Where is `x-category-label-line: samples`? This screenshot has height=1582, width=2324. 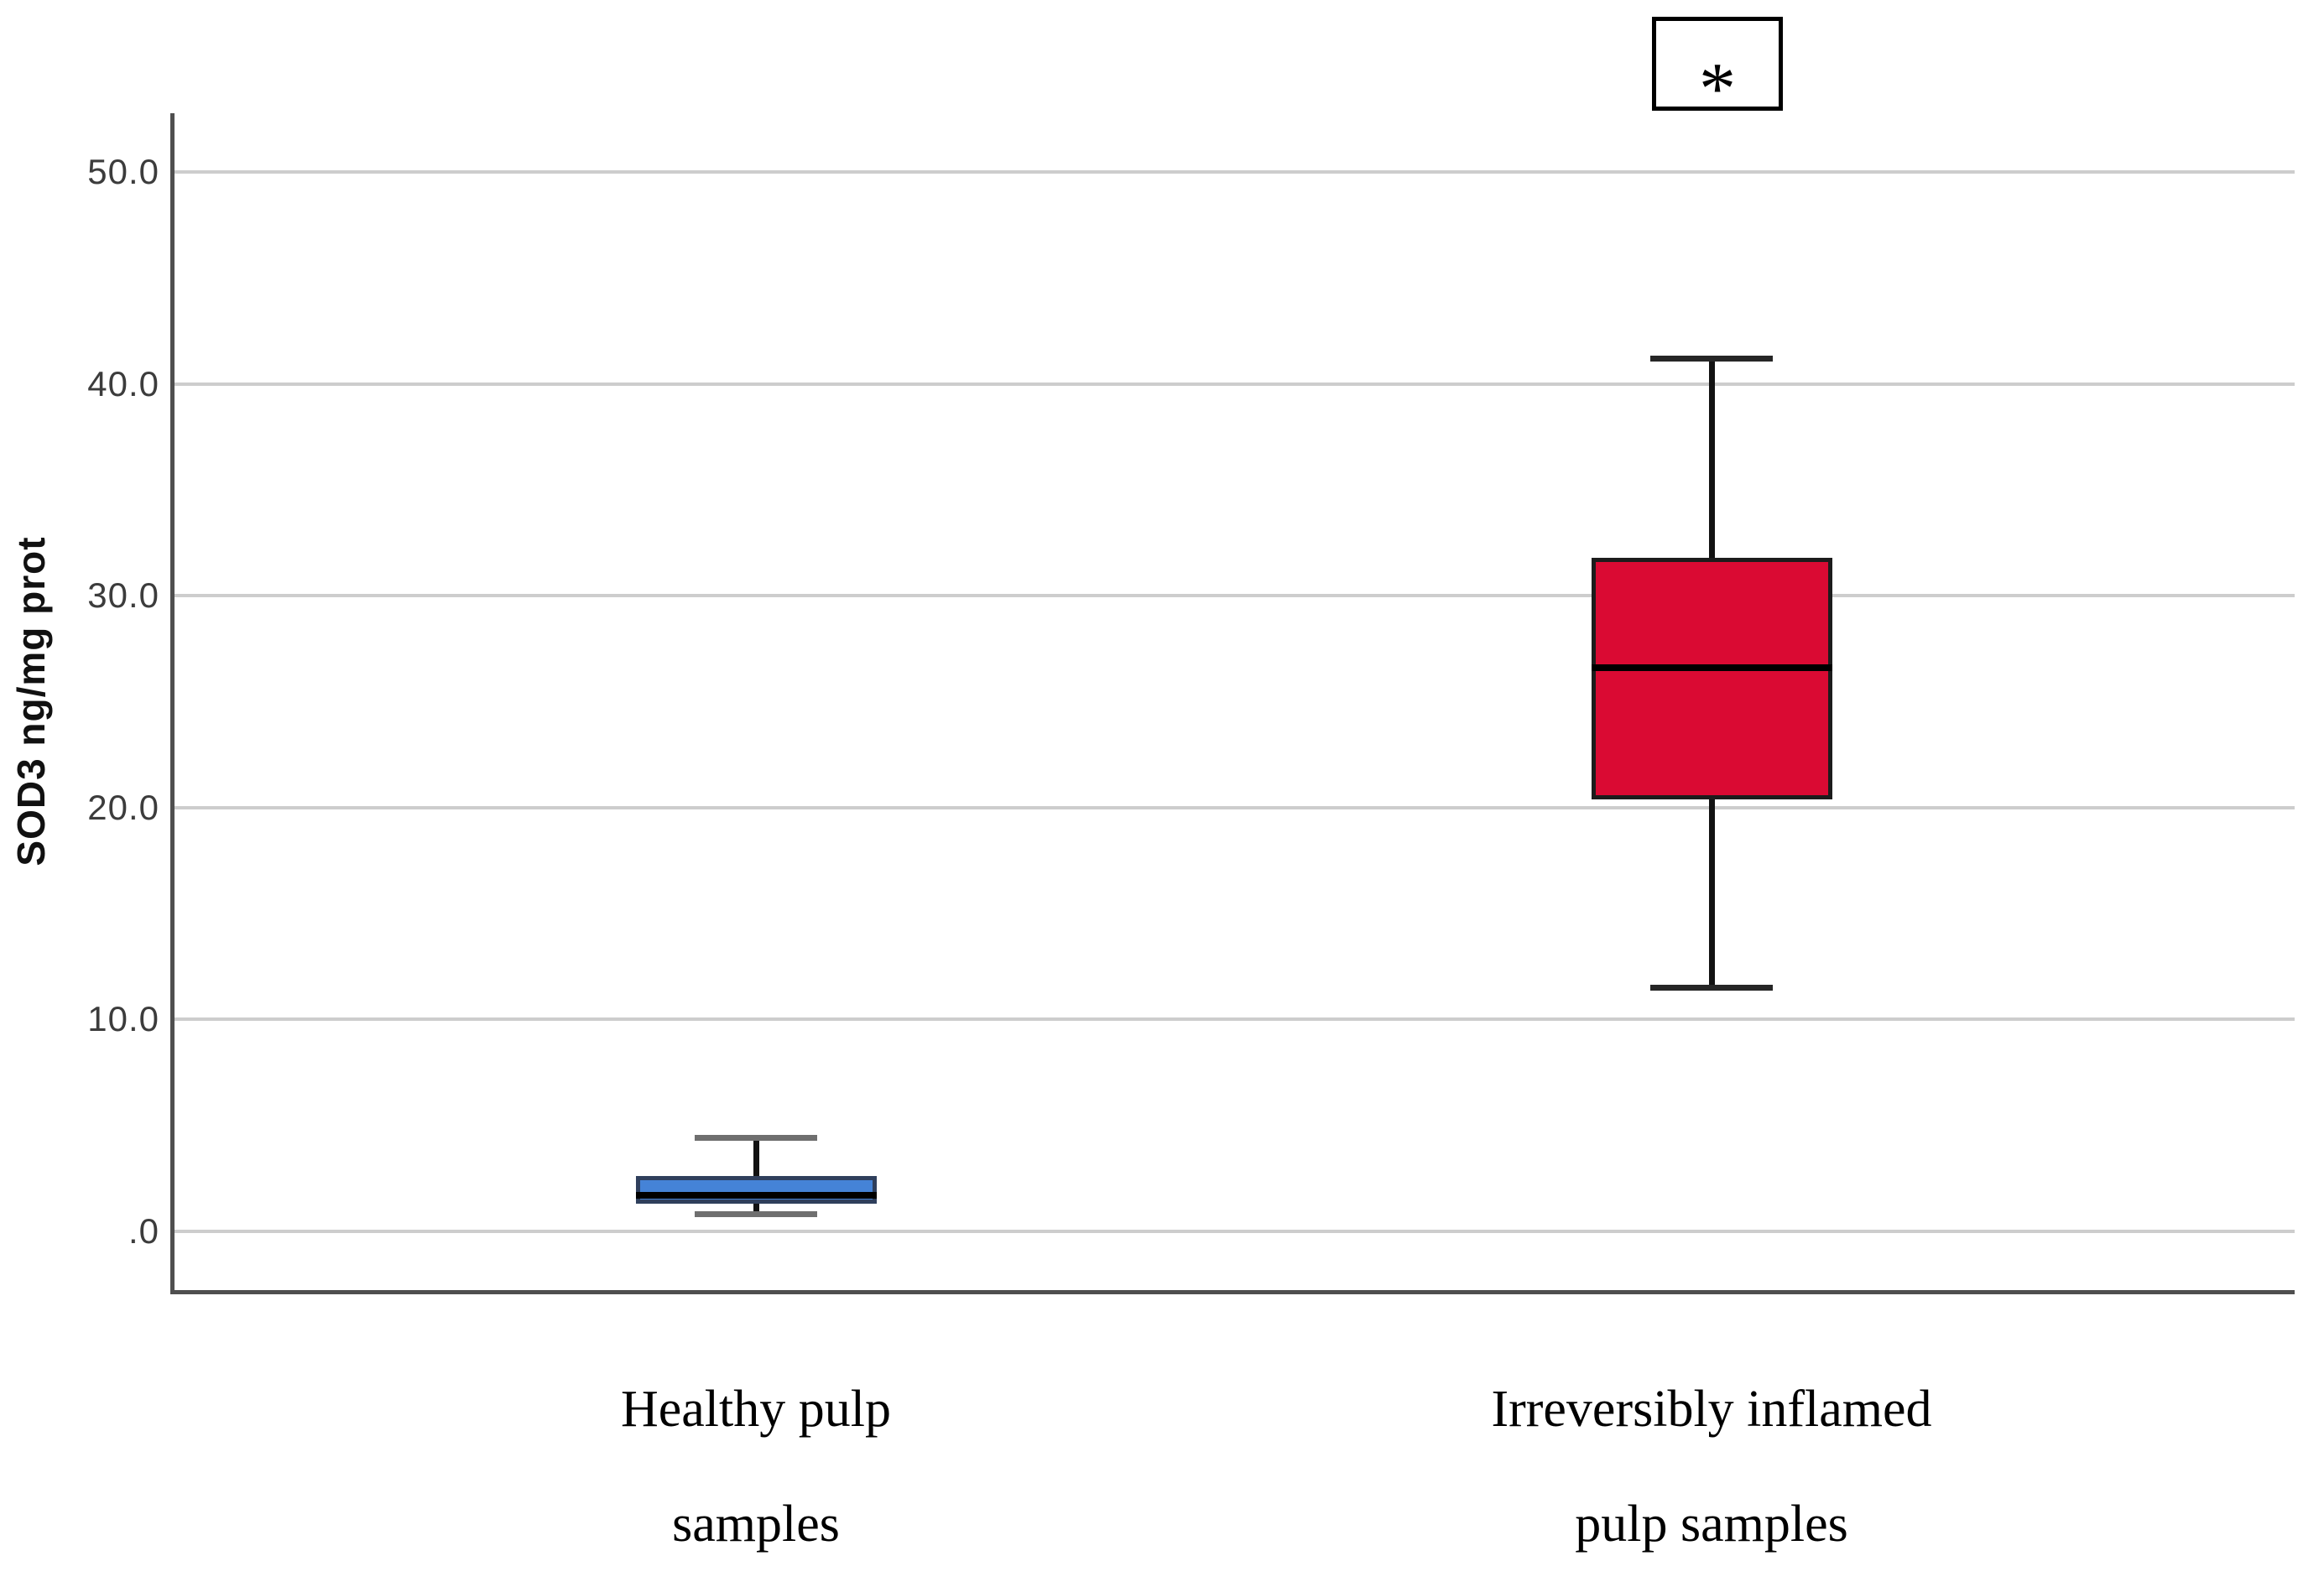
x-category-label-line: samples is located at coordinates (756, 1524).